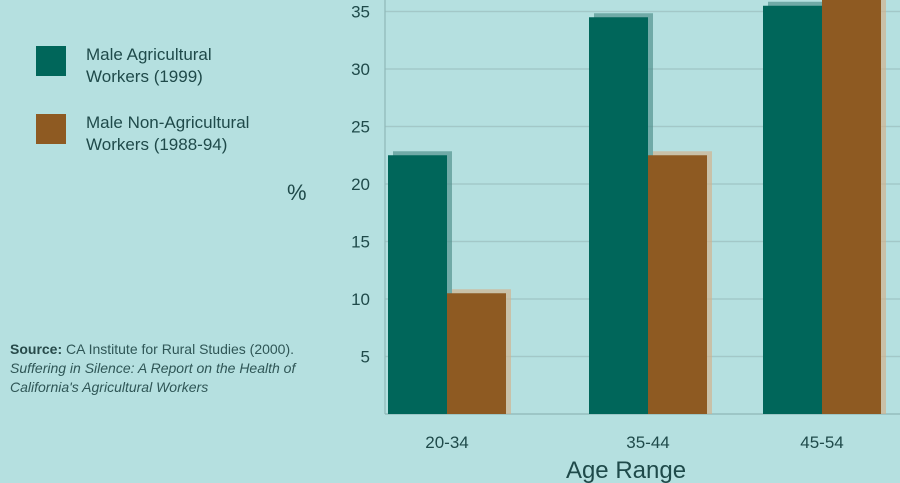 The image size is (900, 483). What do you see at coordinates (149, 65) in the screenshot?
I see `legend-label-agricultural: Male Agricultural Workers (1999)` at bounding box center [149, 65].